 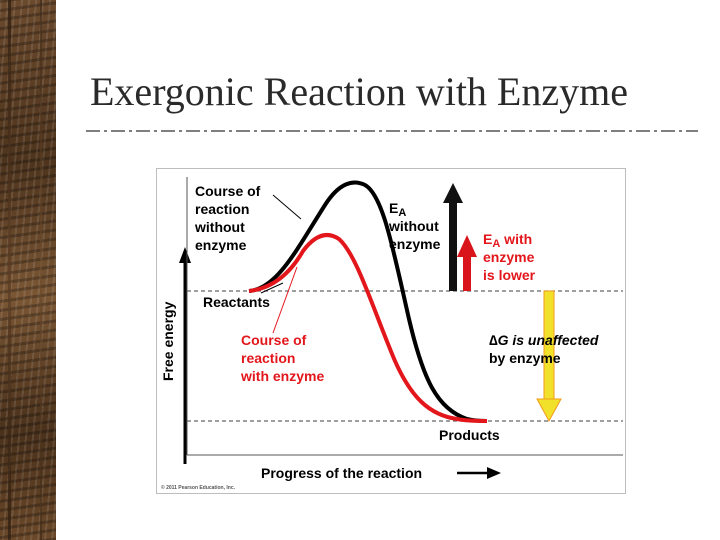 What do you see at coordinates (467, 246) in the screenshot?
I see `ea-with-arrow-head` at bounding box center [467, 246].